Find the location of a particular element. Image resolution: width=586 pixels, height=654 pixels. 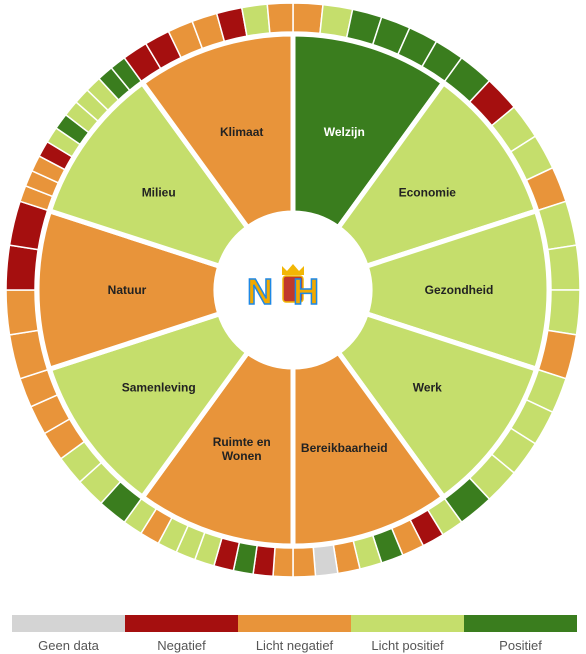

sector-label-klimaat: Klimaat is located at coordinates (241, 132).